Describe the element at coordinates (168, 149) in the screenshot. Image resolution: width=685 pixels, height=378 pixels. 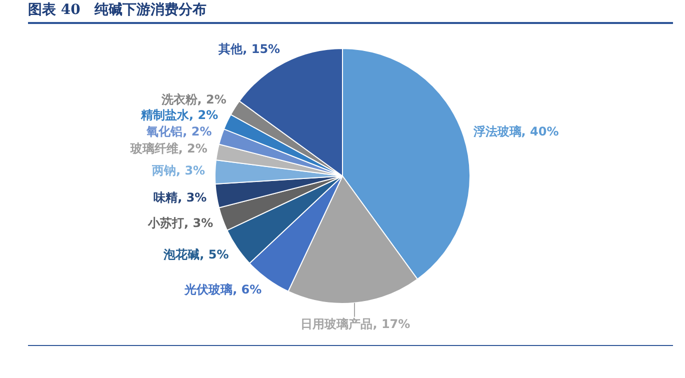
I see `slice-label: 玻璃纤维, 2%` at that location.